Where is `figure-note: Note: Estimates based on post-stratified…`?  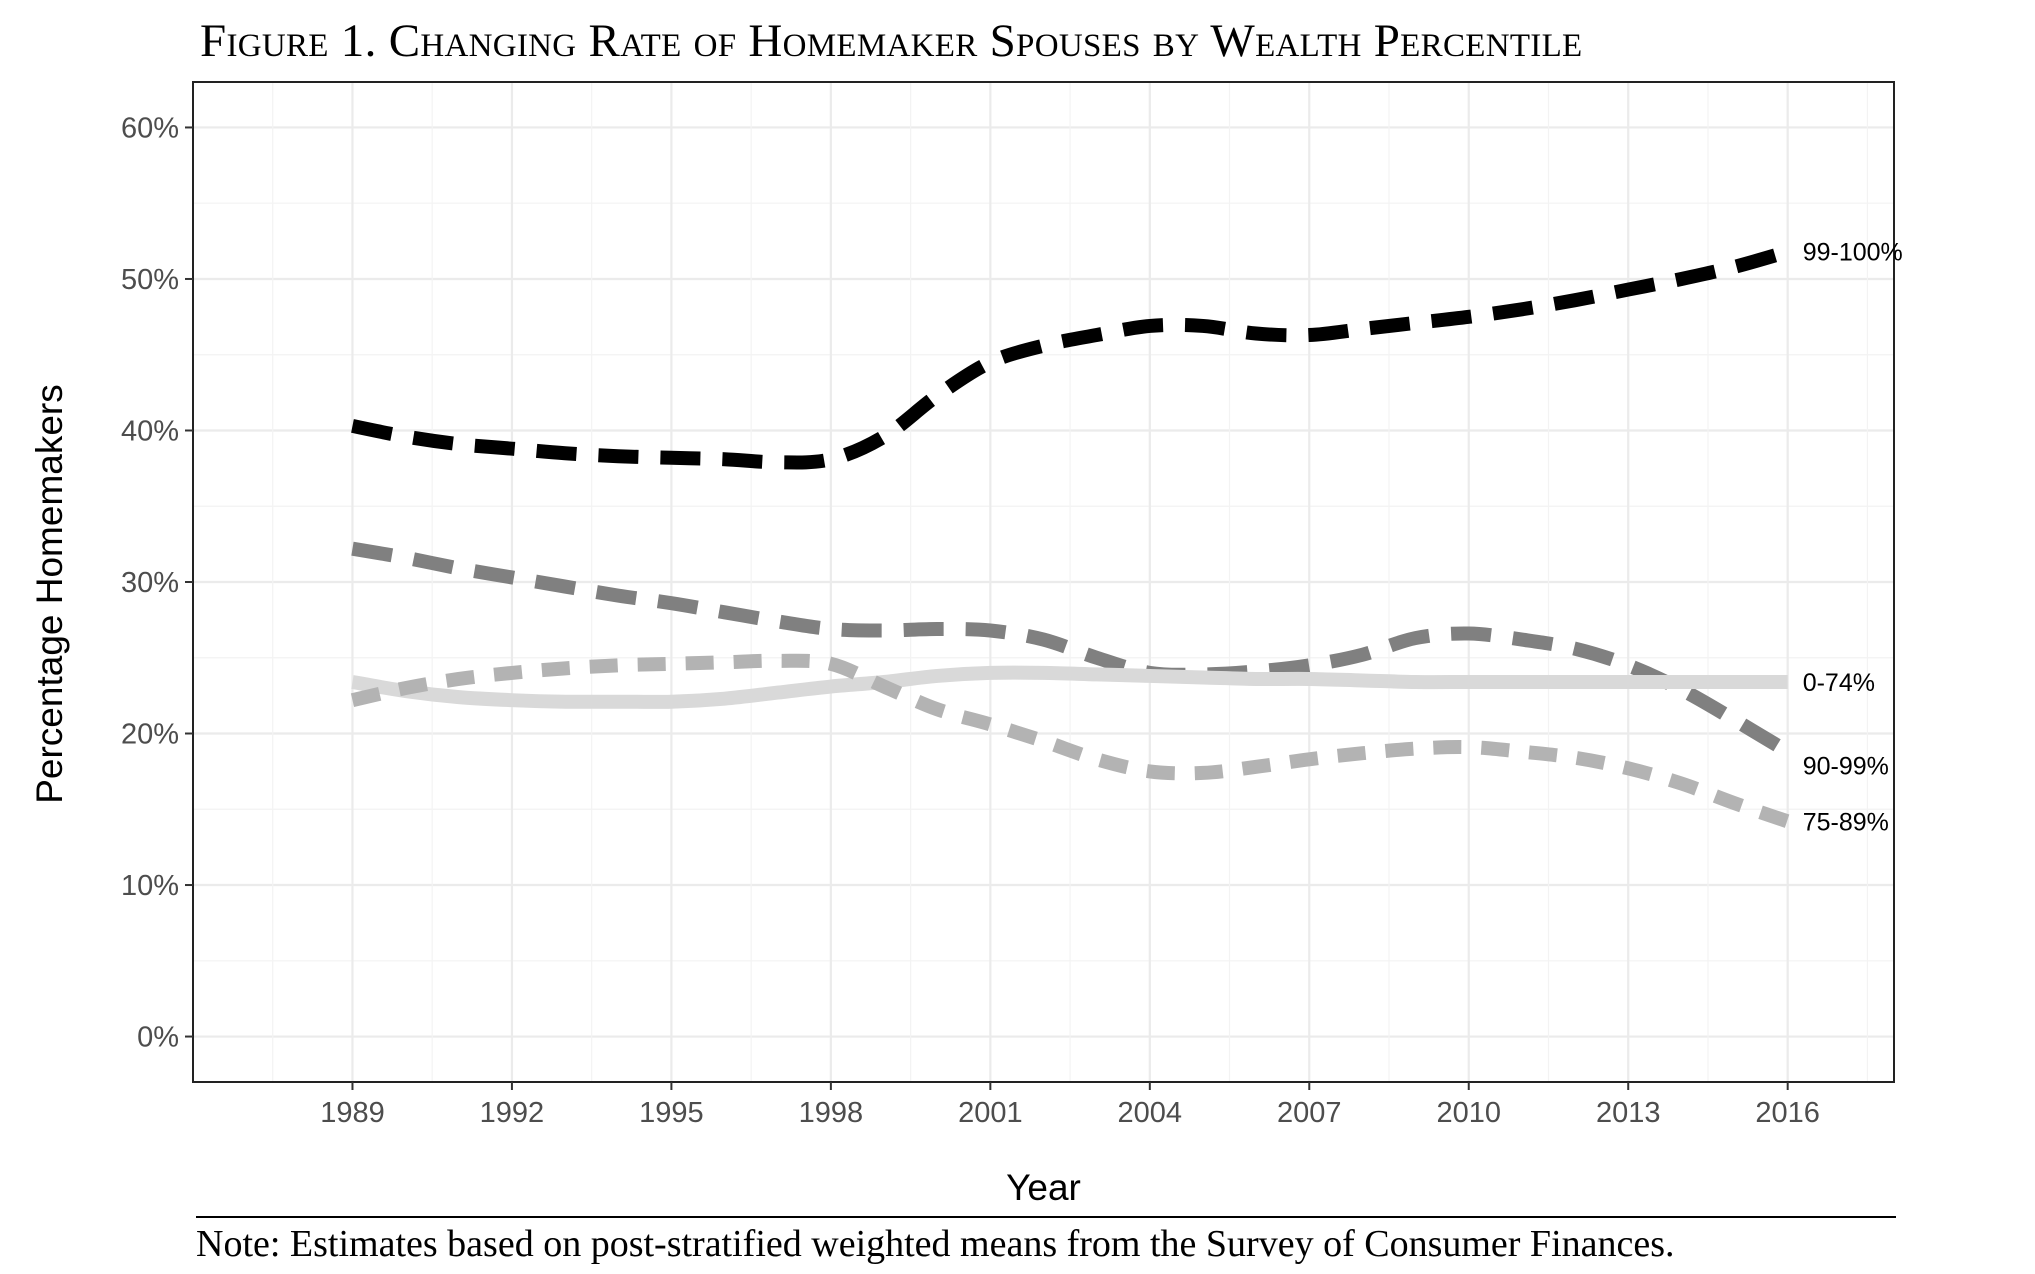
figure-note: Note: Estimates based on post-stratified… is located at coordinates (935, 1244).